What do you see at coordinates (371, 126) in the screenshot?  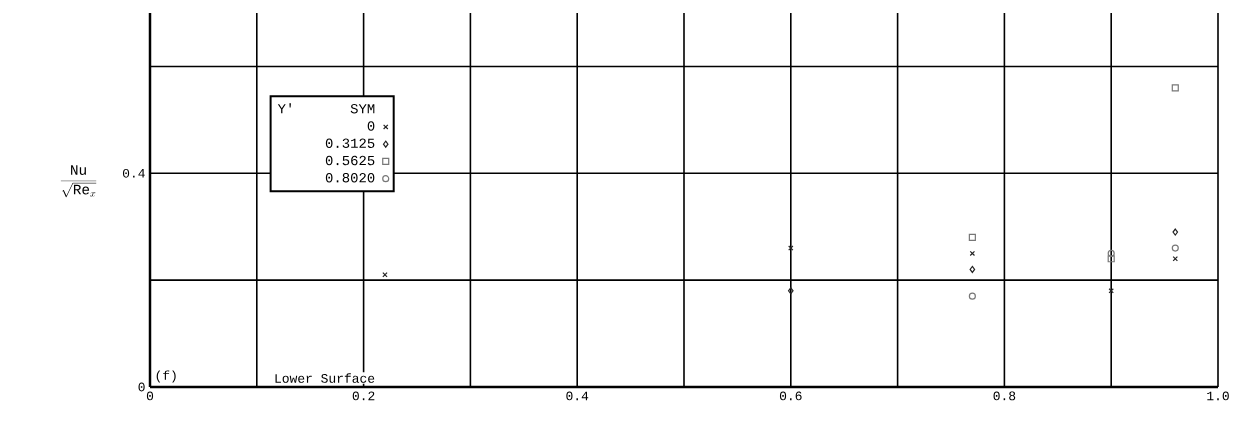 I see `legend-label: 0` at bounding box center [371, 126].